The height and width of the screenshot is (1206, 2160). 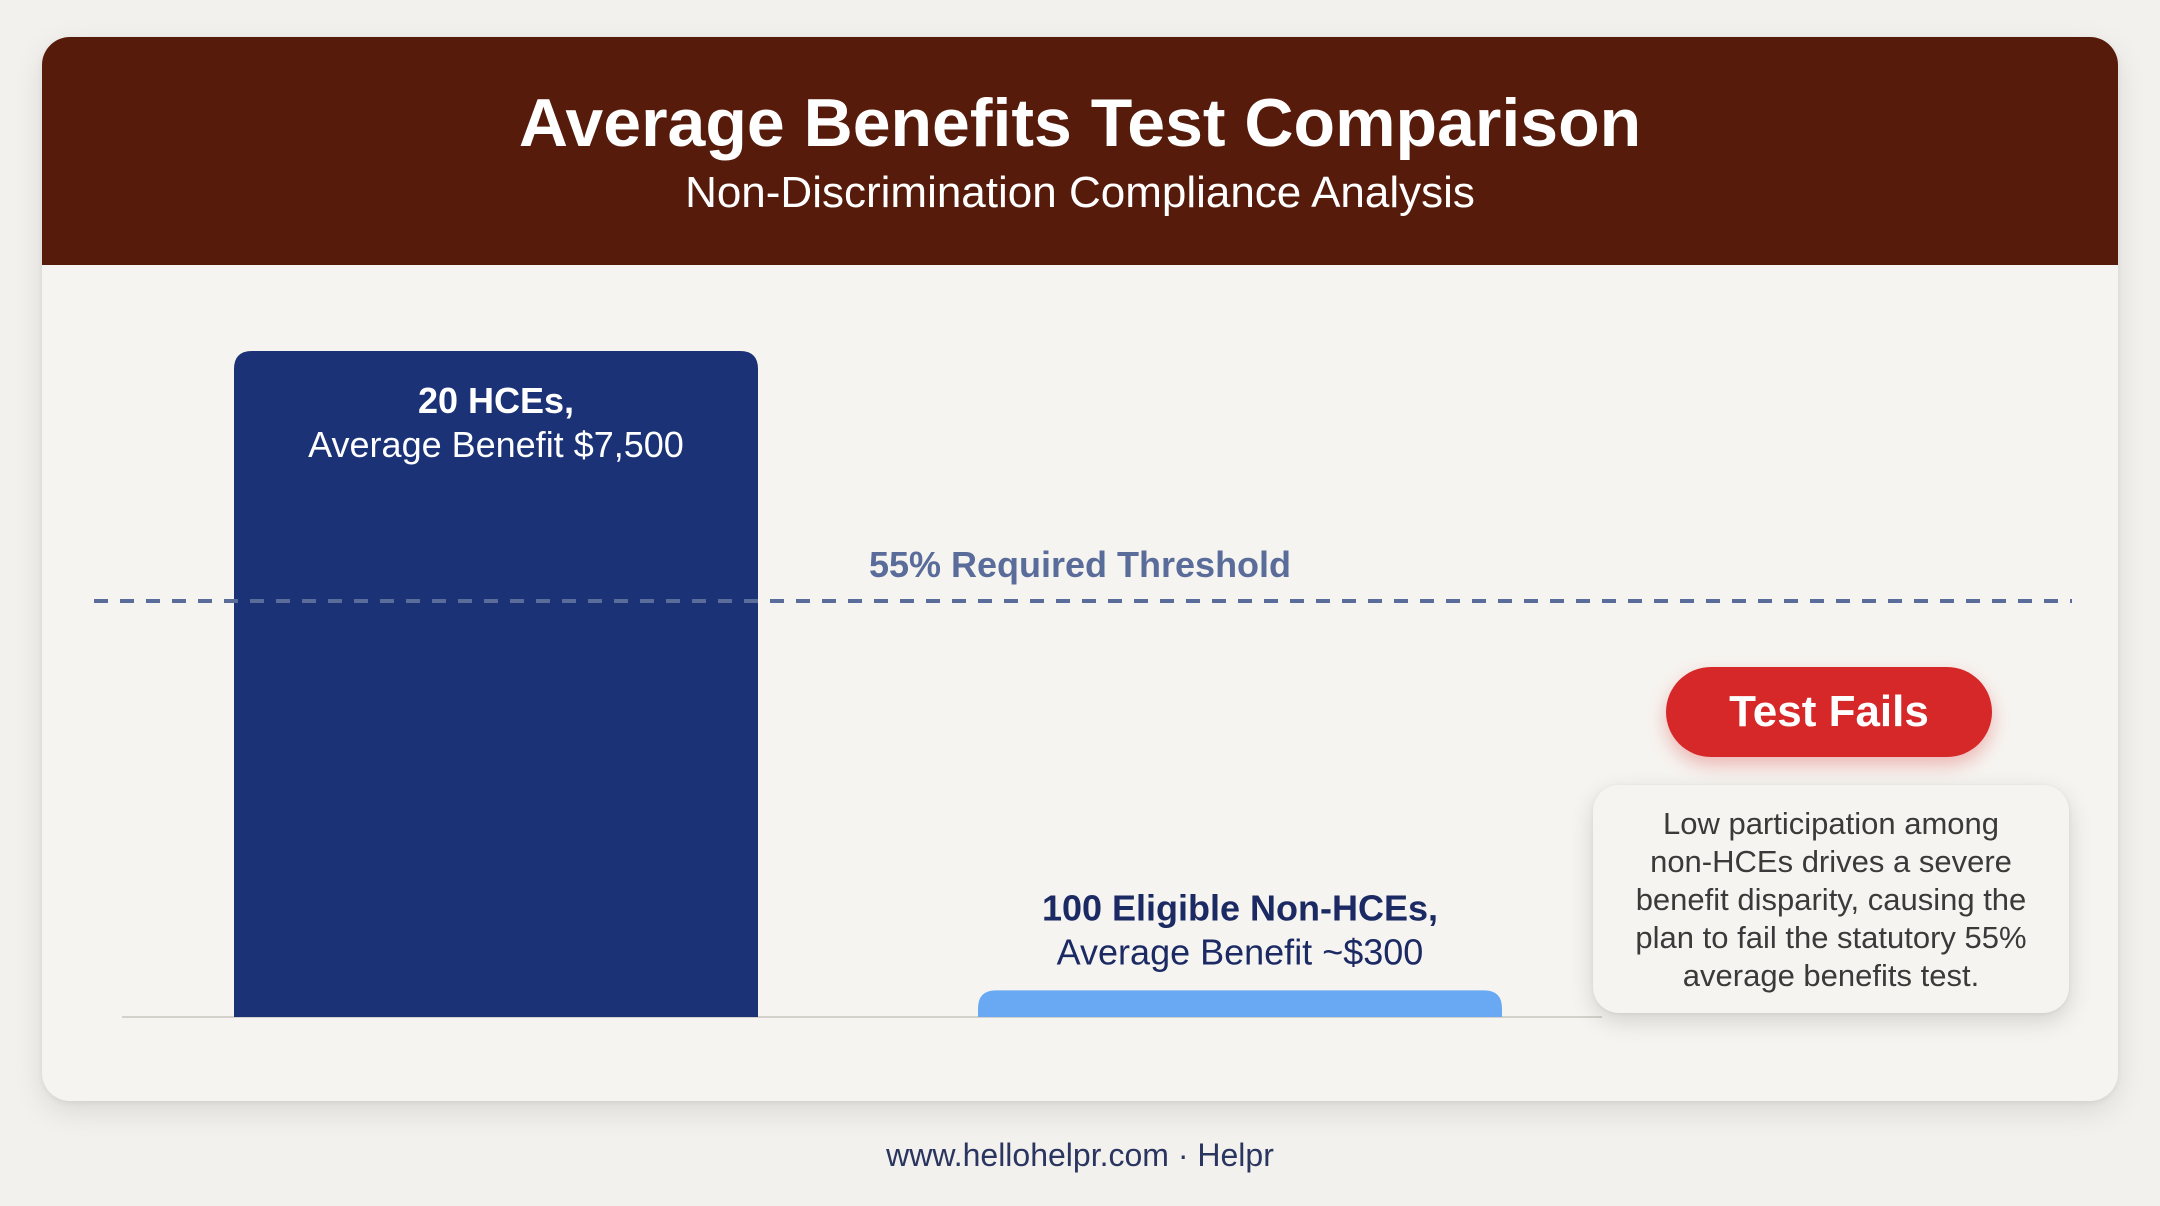 I want to click on explanation-line: non-HCEs drives a severe, so click(x=1831, y=861).